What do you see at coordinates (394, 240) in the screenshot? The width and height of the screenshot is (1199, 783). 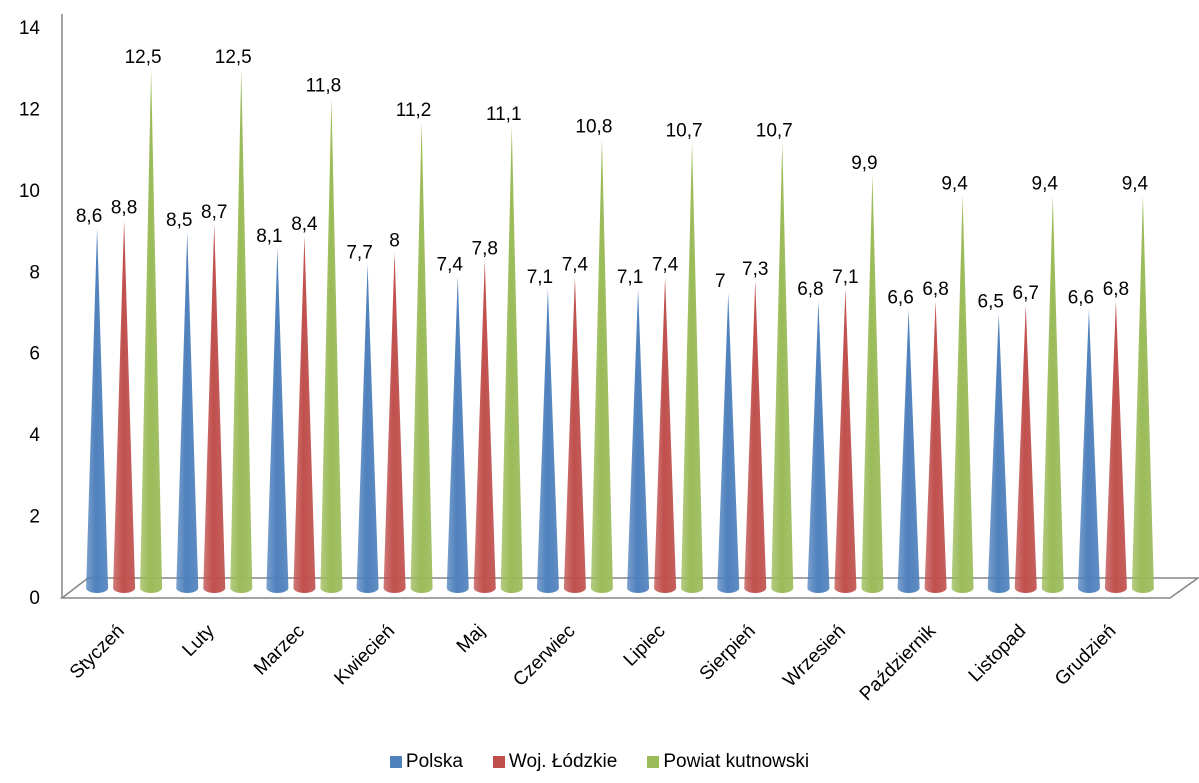 I see `data-label-woj-lodzkie: 8` at bounding box center [394, 240].